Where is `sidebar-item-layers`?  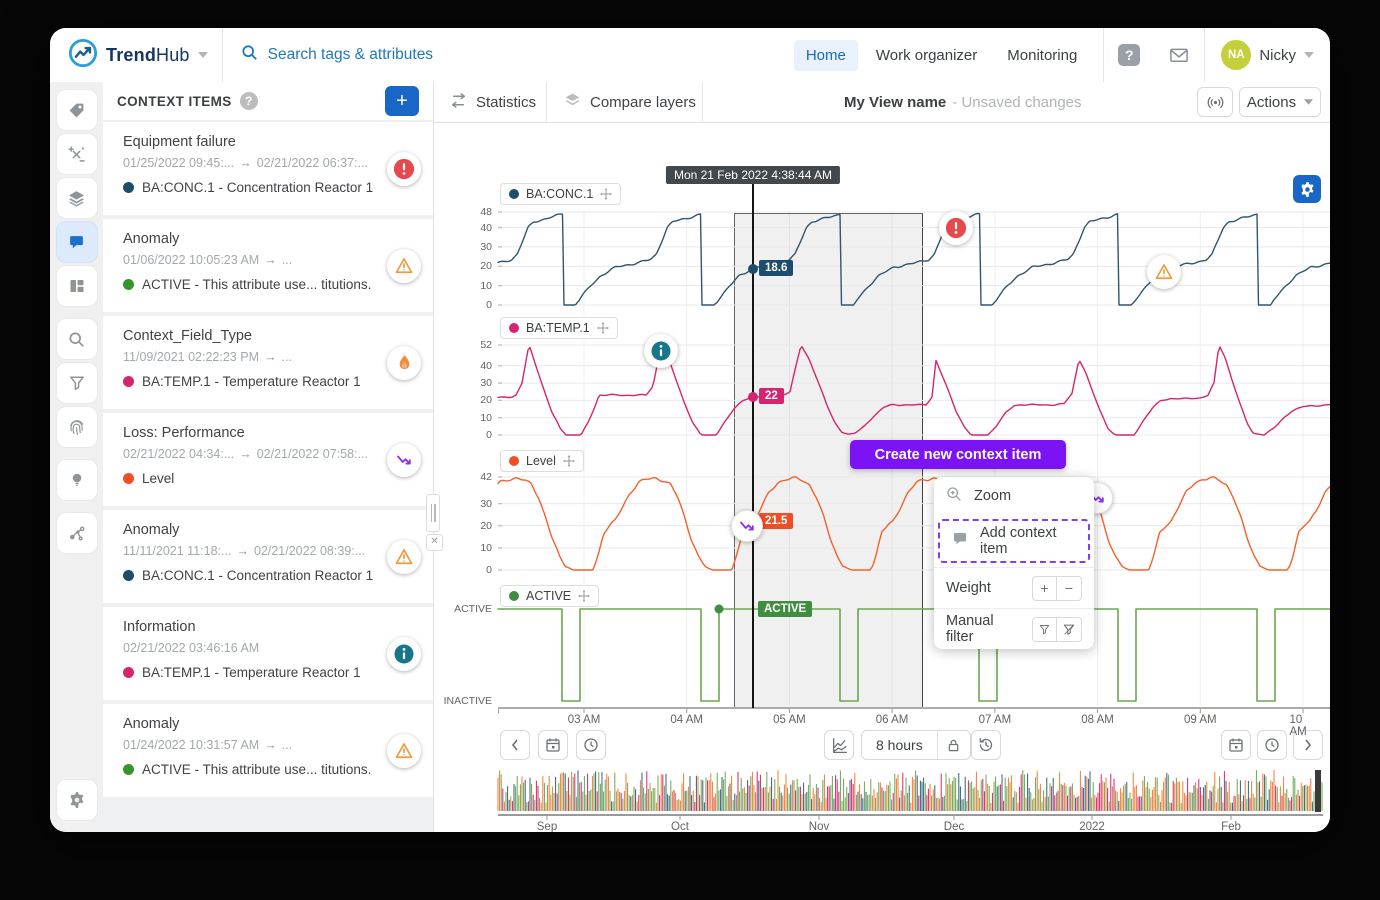
sidebar-item-layers is located at coordinates (76, 198).